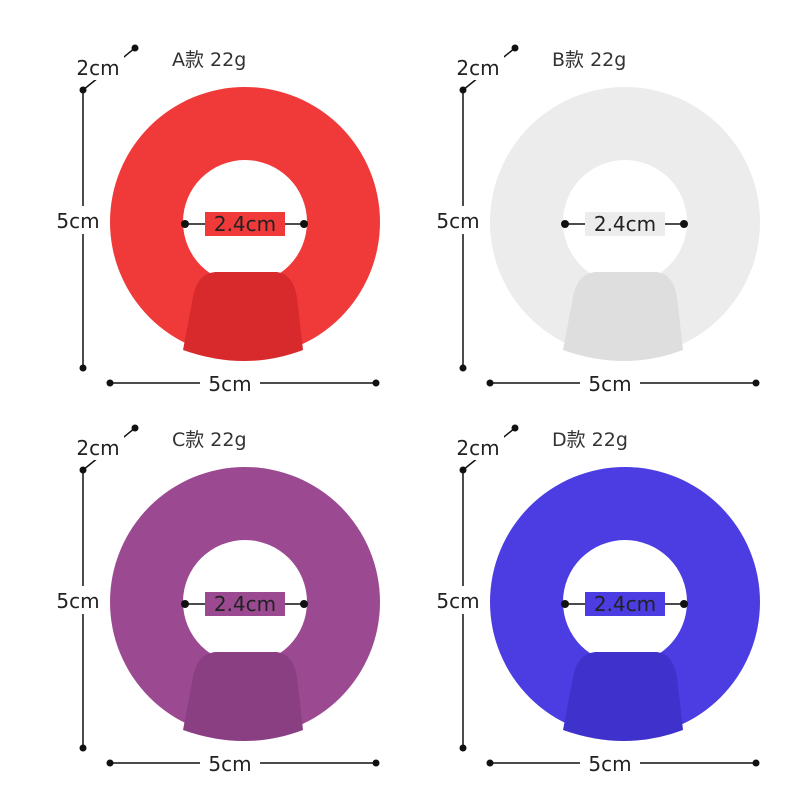  Describe the element at coordinates (209, 440) in the screenshot. I see `variant-title: C款 22g` at that location.